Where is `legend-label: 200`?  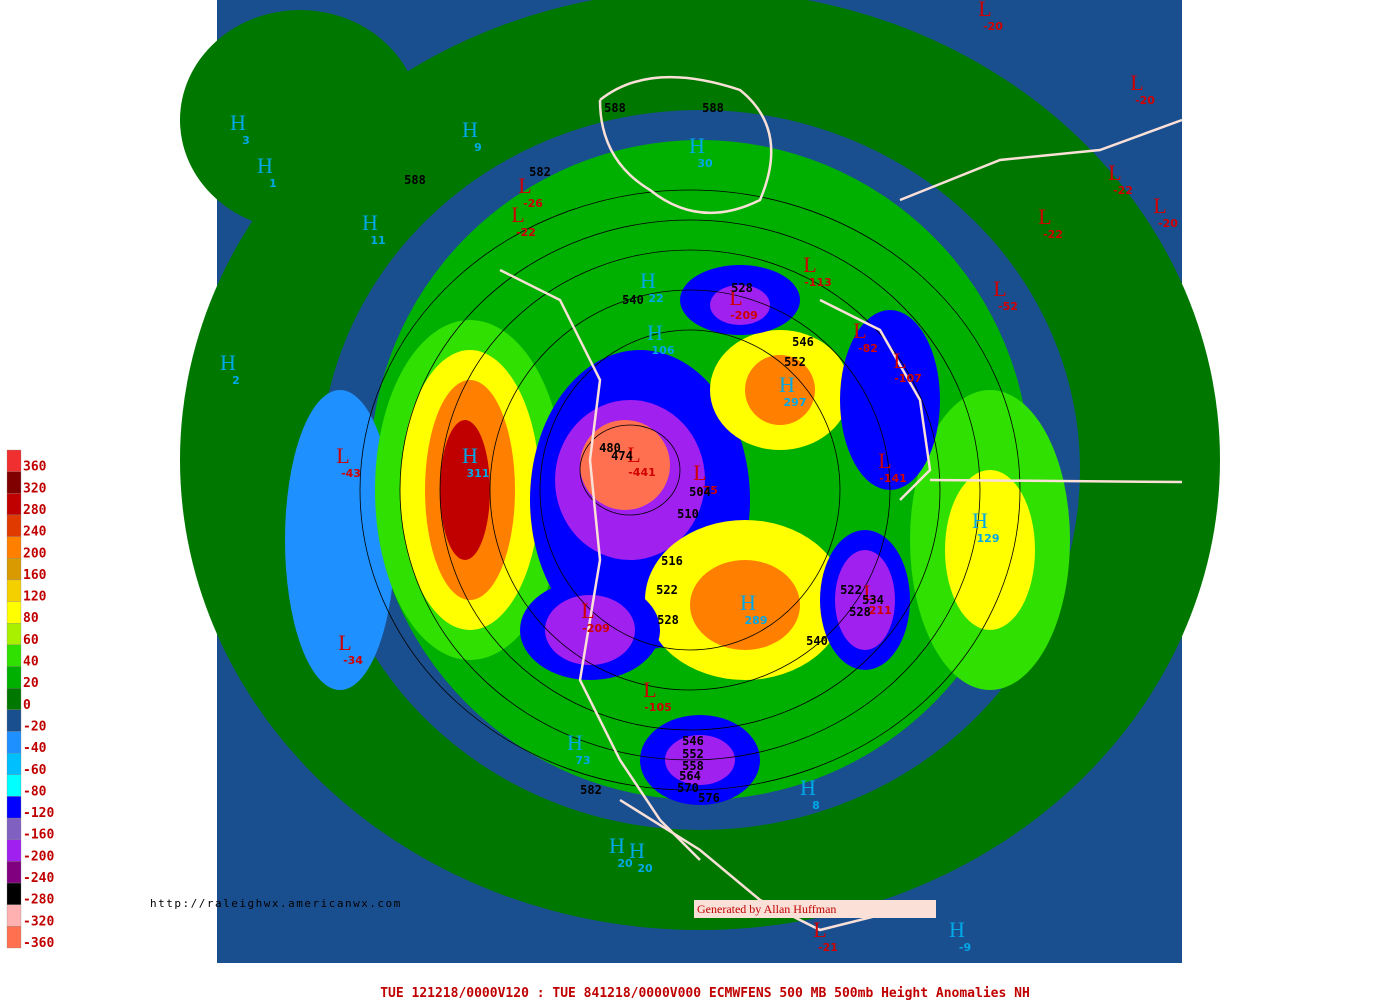 legend-label: 200 is located at coordinates (35, 553).